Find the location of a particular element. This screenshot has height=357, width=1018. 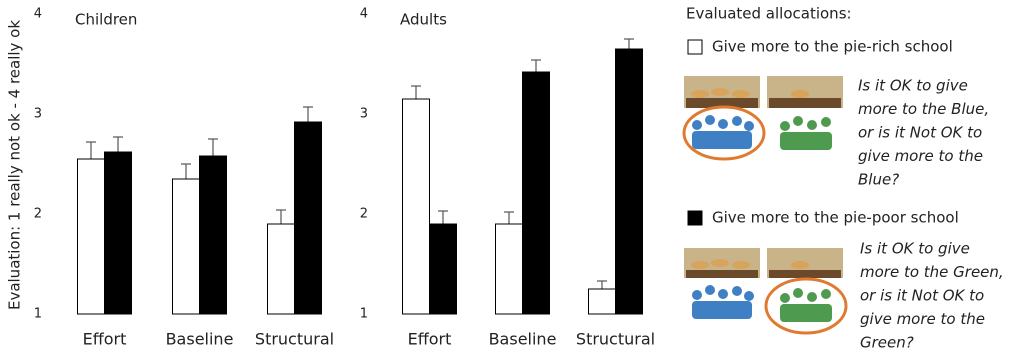

legend-label: Give more to the pie-rich school is located at coordinates (832, 47).